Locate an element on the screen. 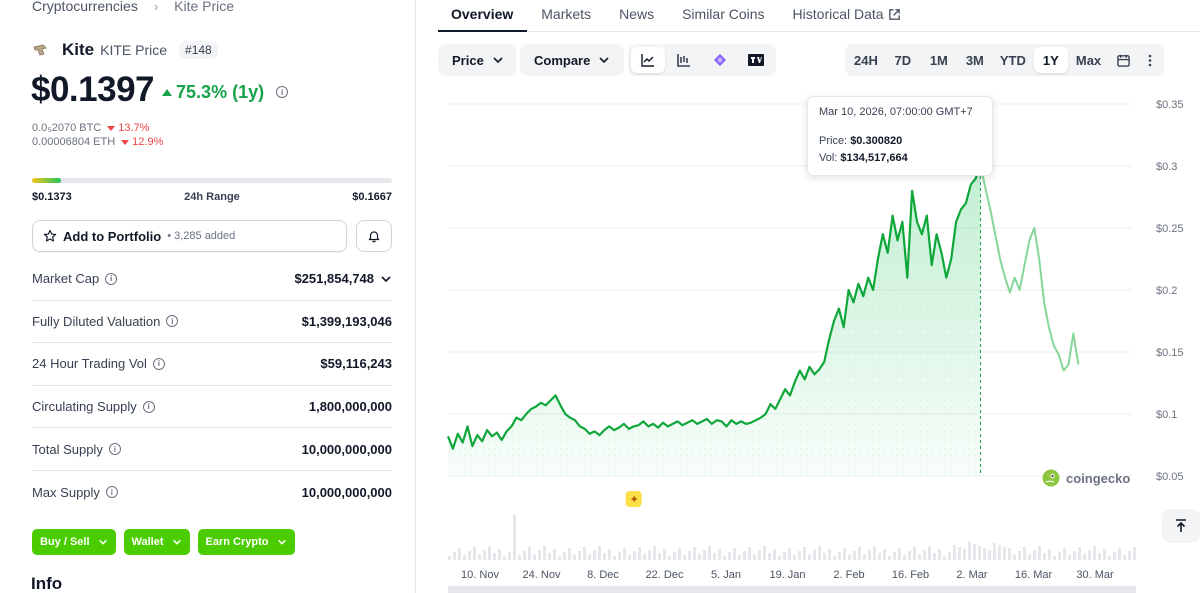  eth-rate-change-value: 12.9% is located at coordinates (148, 142).